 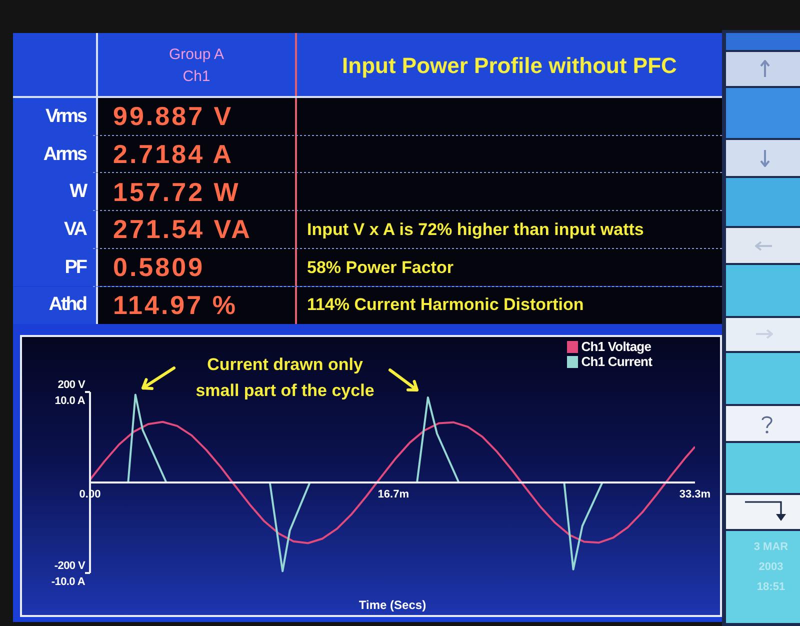 I want to click on y-tick-label: 200 V, so click(x=72, y=385).